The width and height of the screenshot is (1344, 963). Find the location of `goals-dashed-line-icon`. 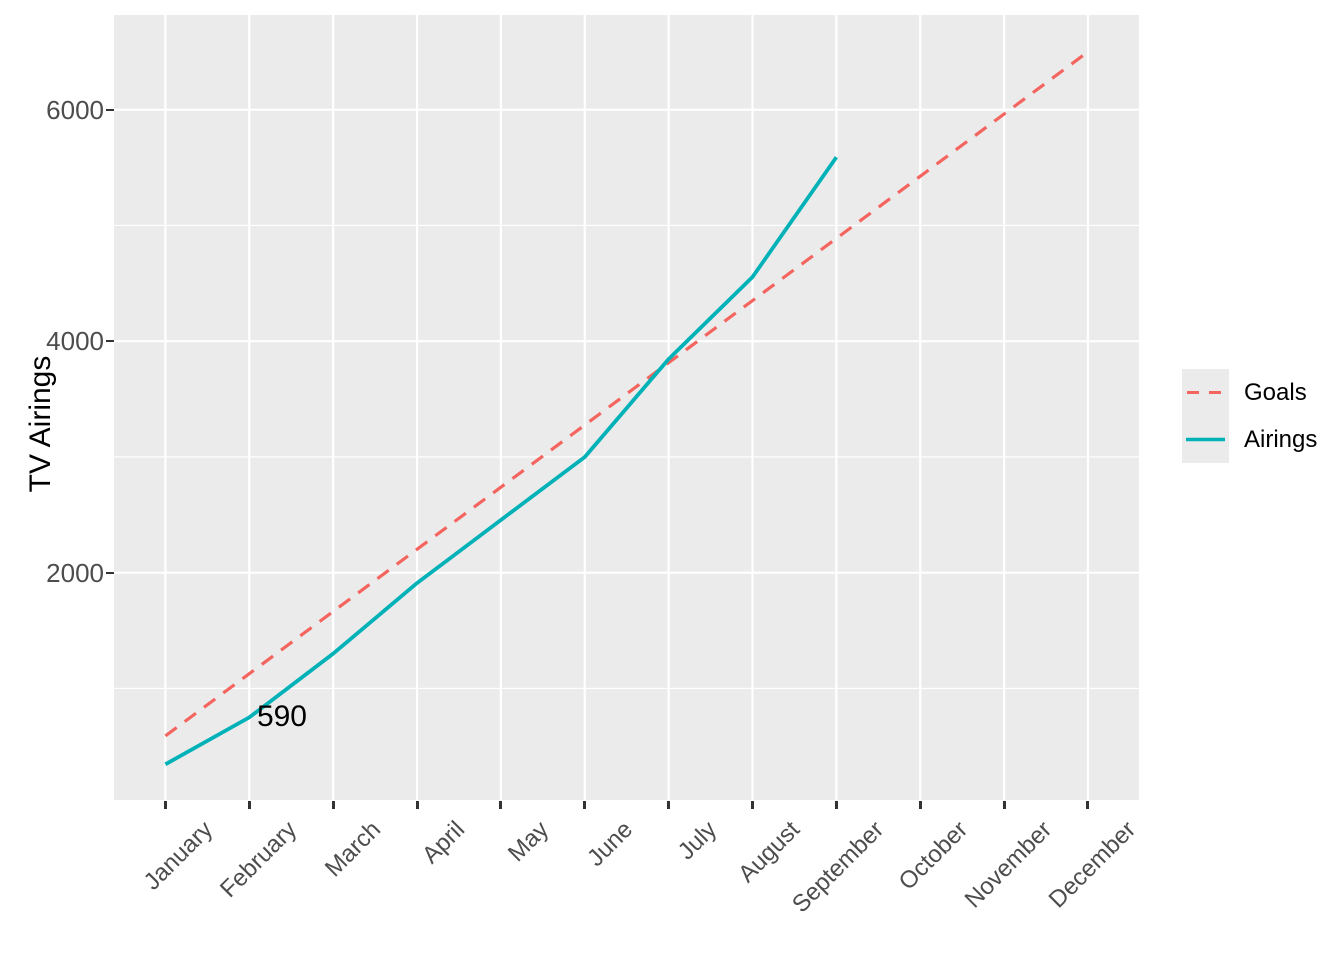

goals-dashed-line-icon is located at coordinates (1205, 392).